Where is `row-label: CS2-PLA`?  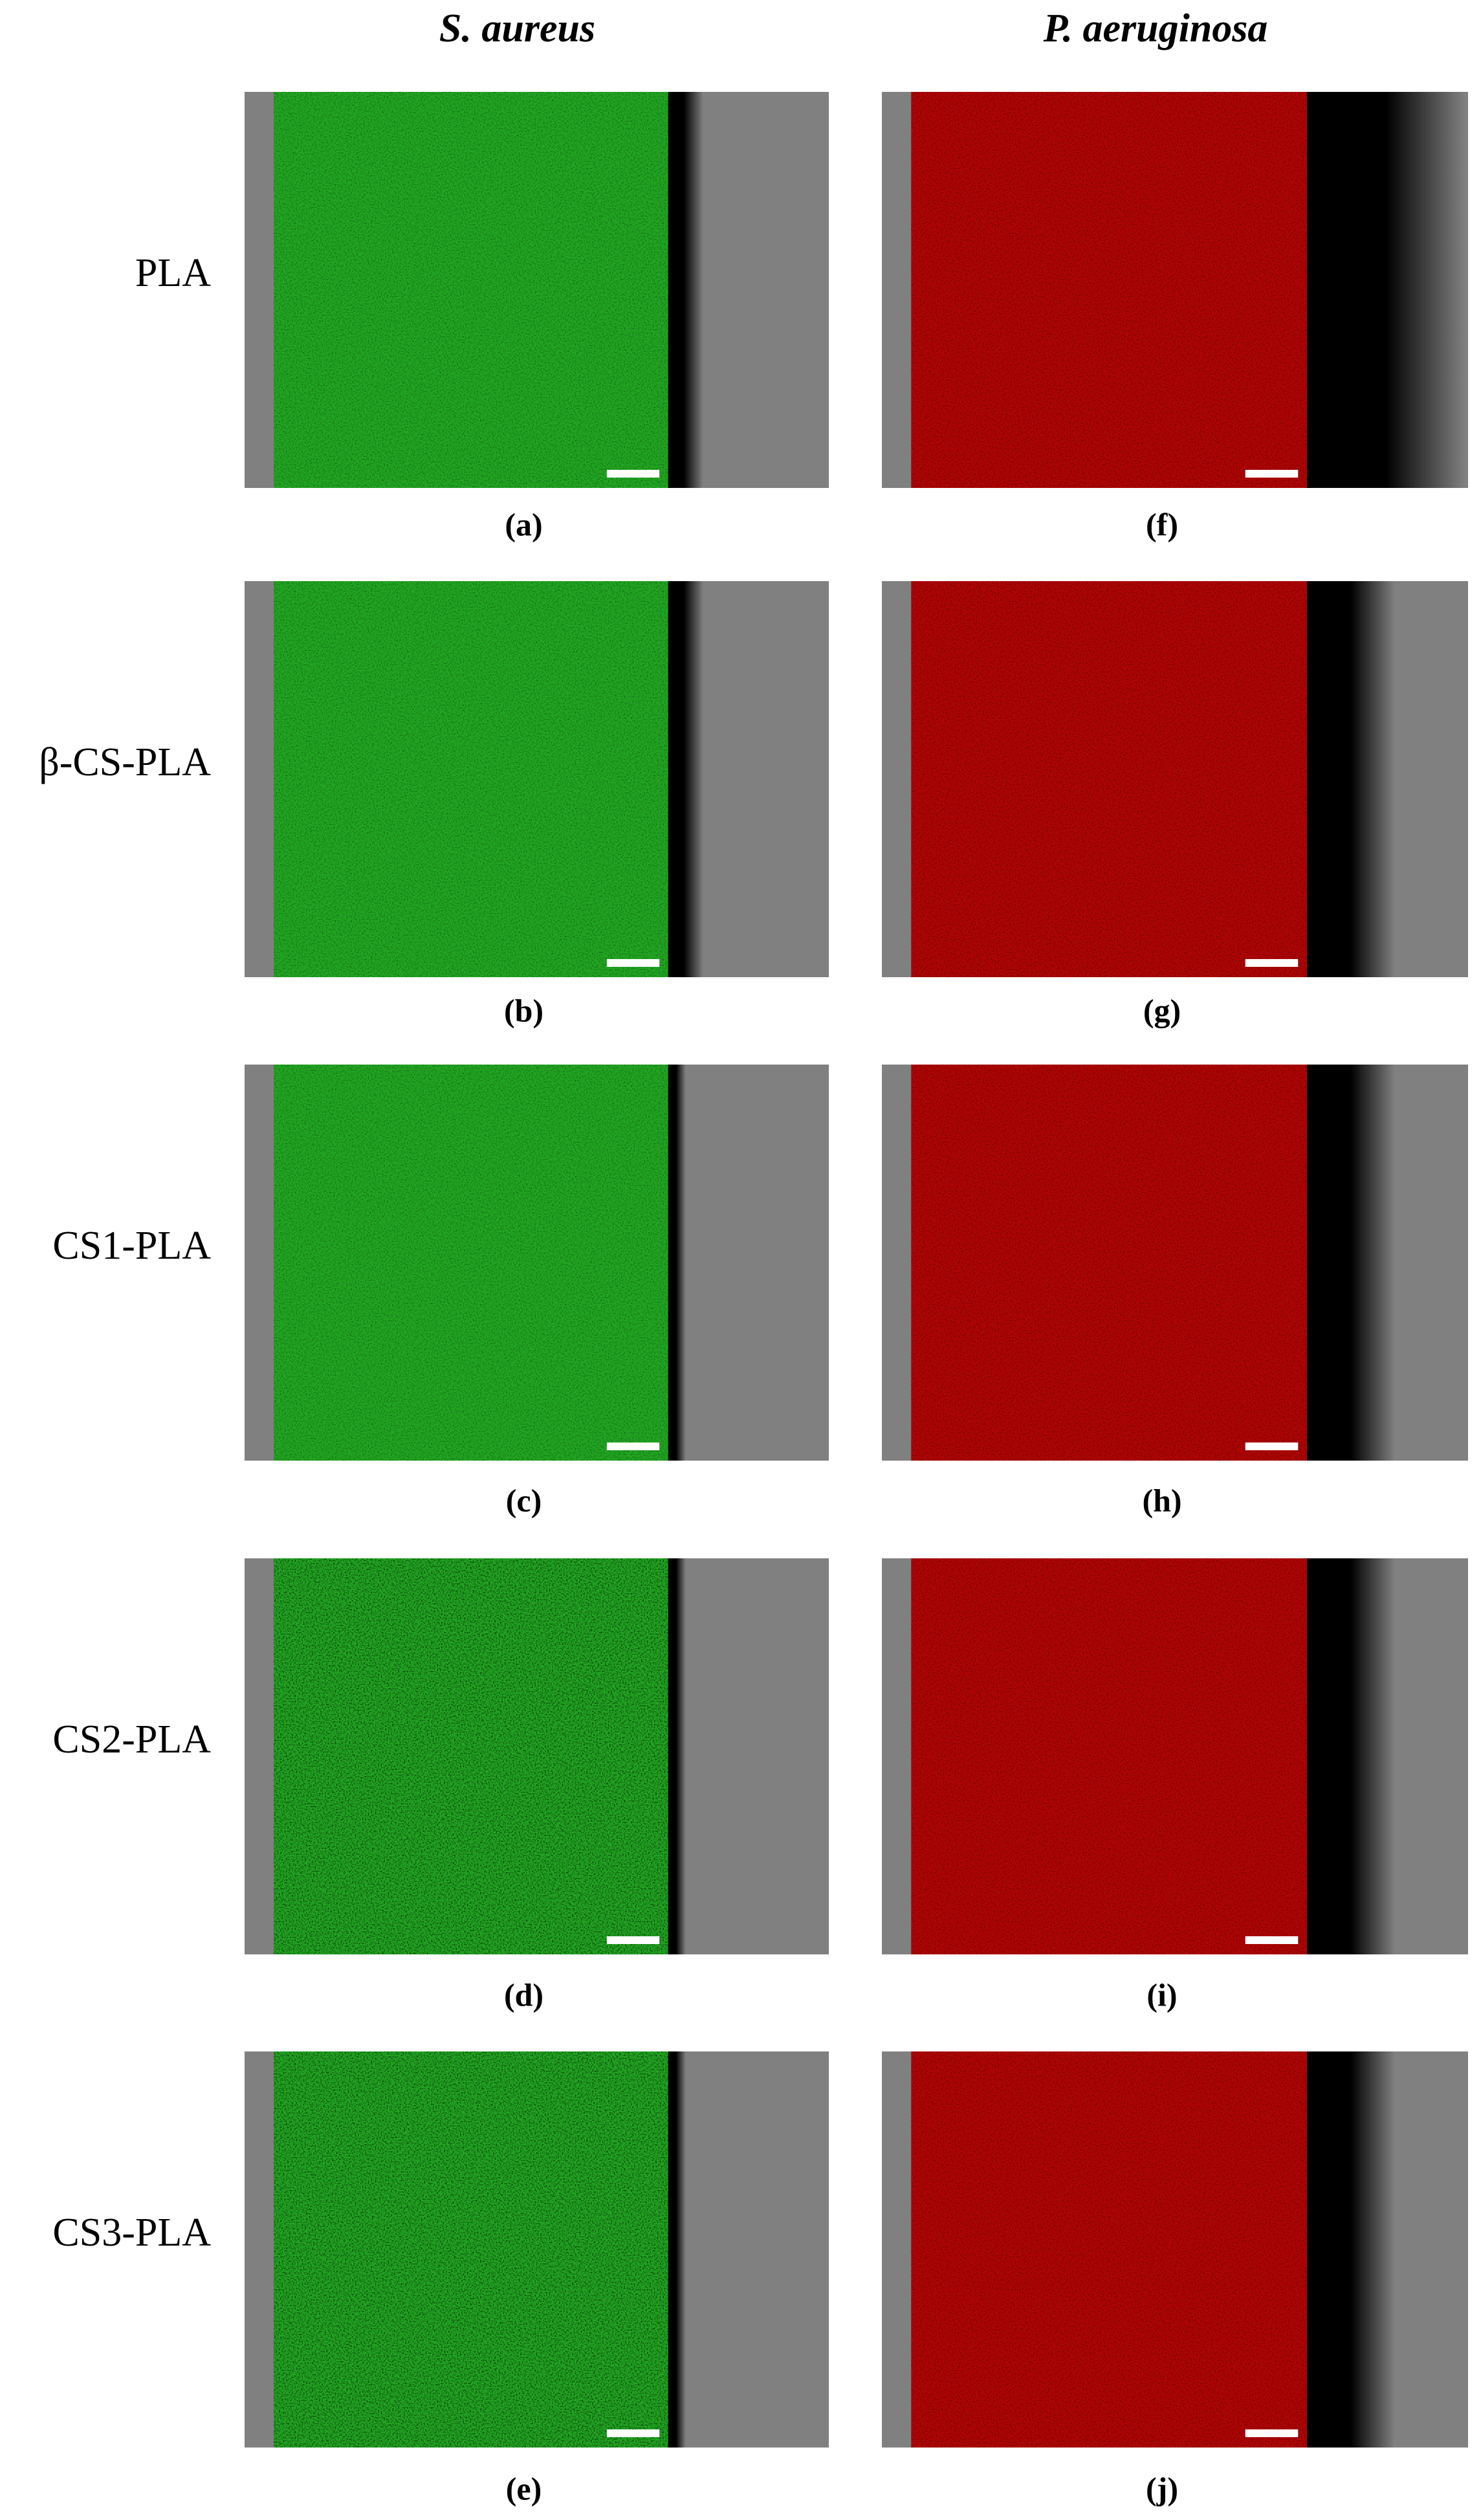 row-label: CS2-PLA is located at coordinates (131, 1740).